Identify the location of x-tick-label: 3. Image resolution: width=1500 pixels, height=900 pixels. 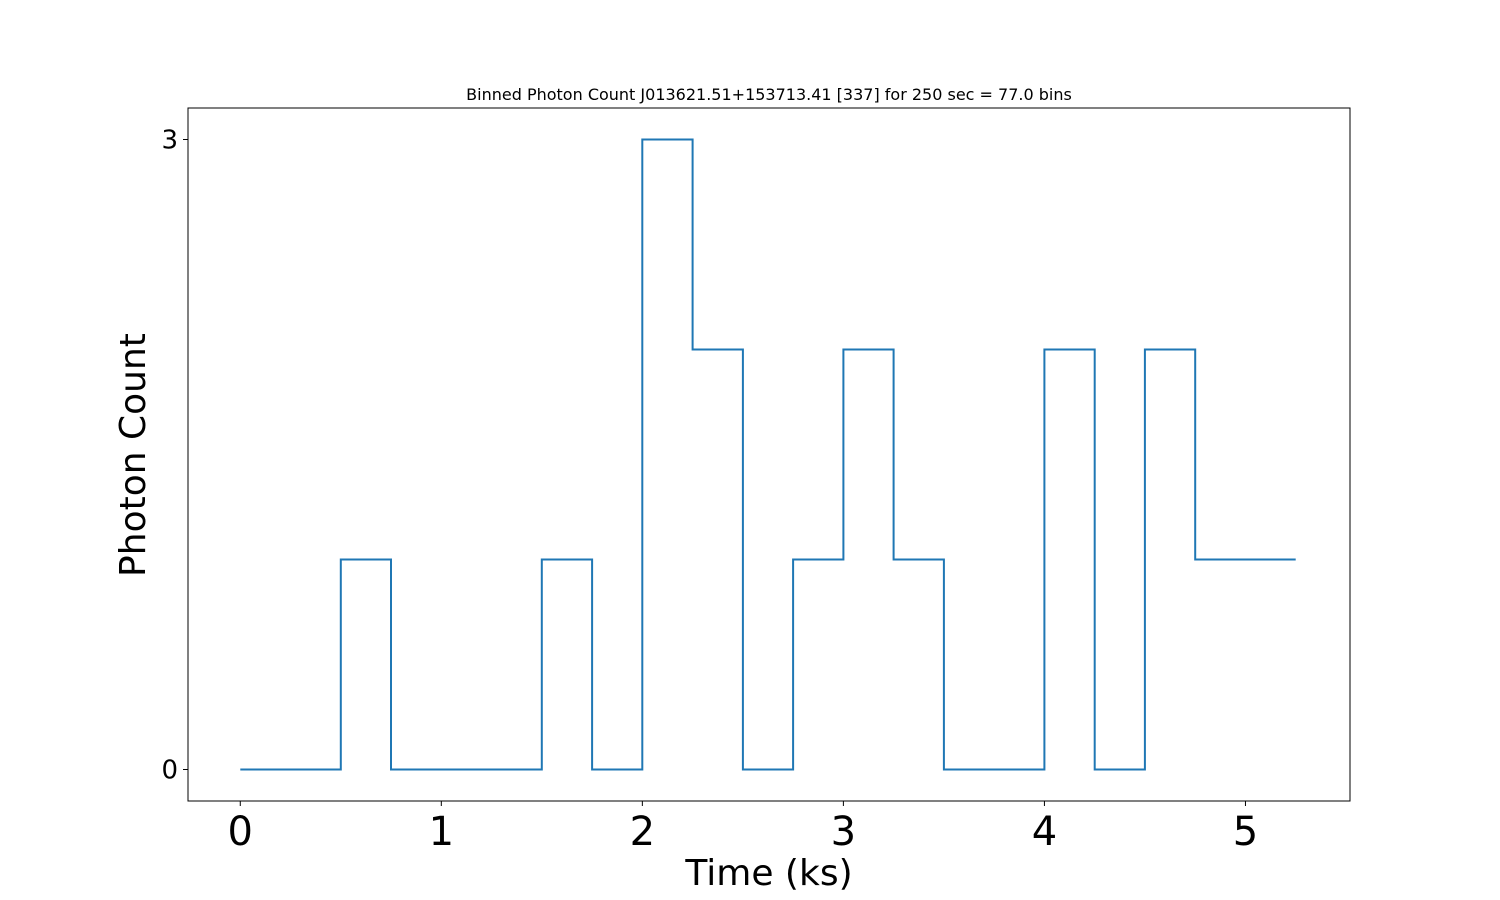
(843, 832).